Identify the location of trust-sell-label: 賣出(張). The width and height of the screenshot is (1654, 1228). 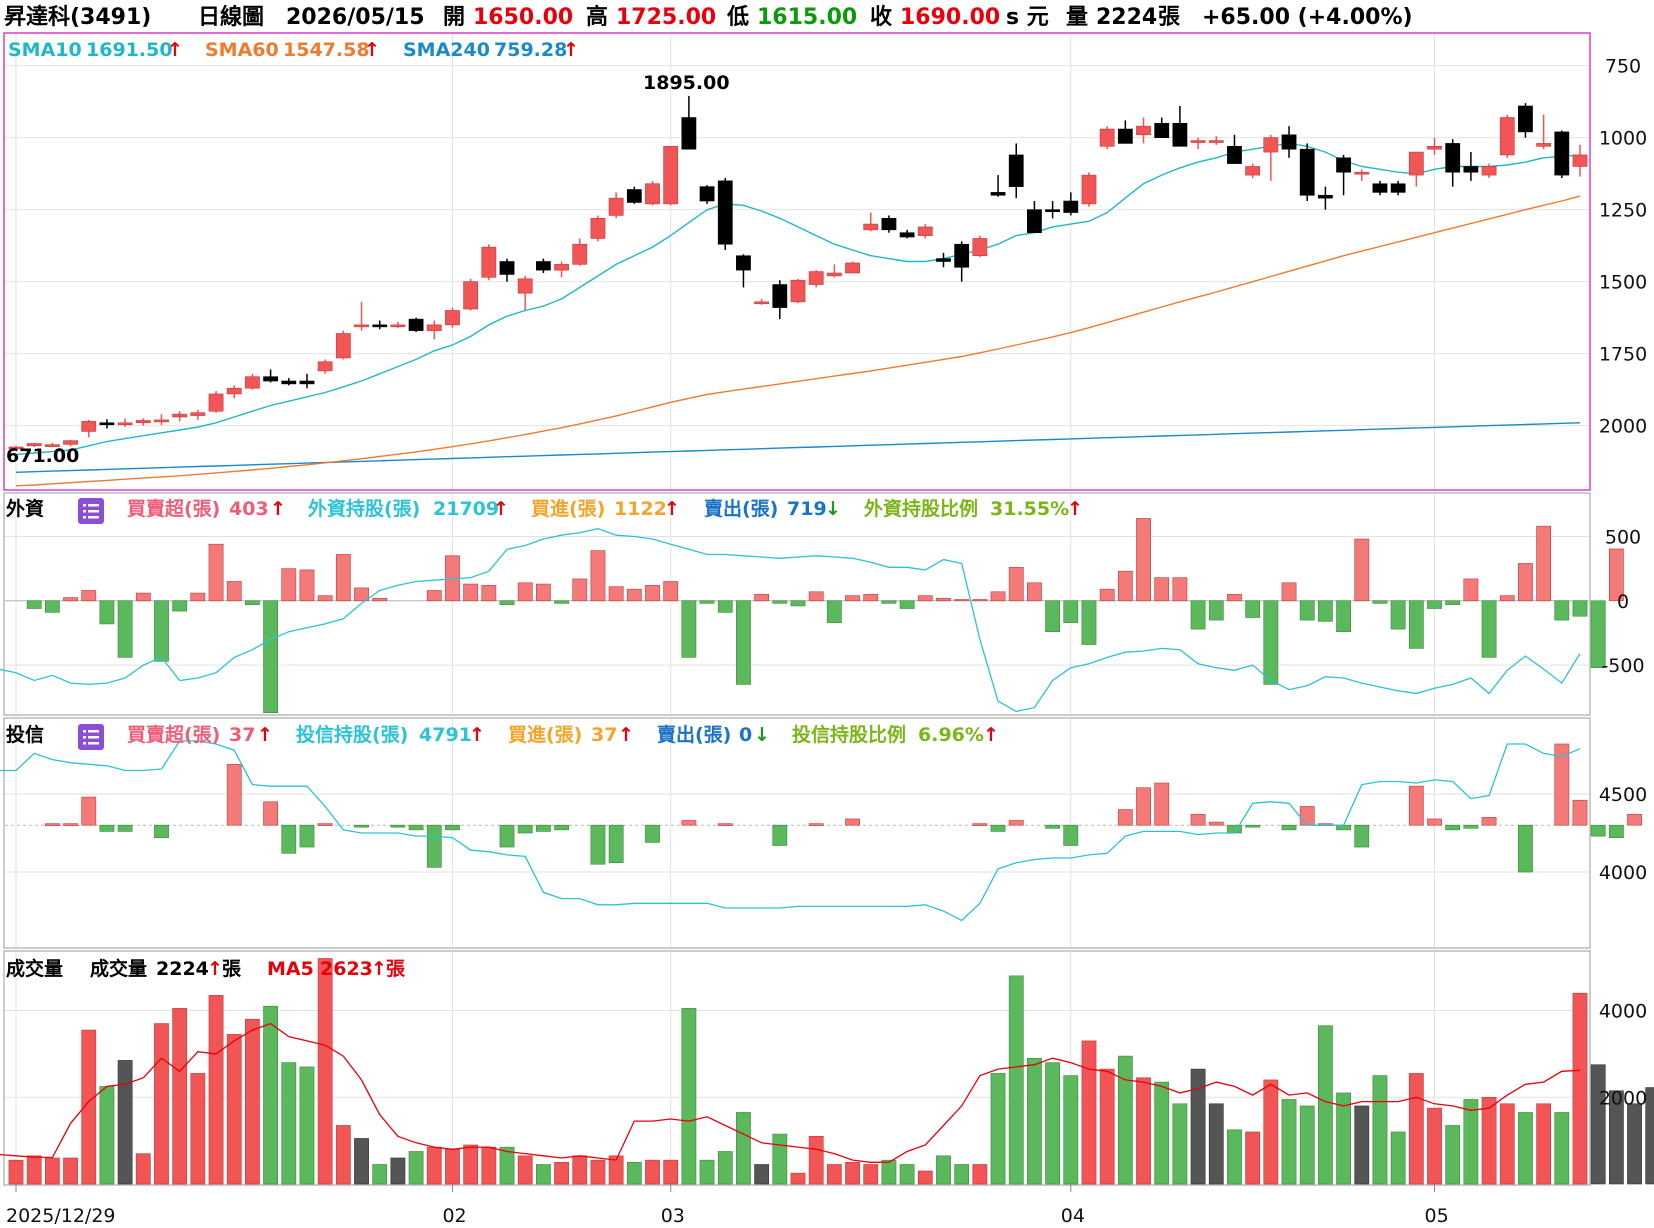
(694, 734).